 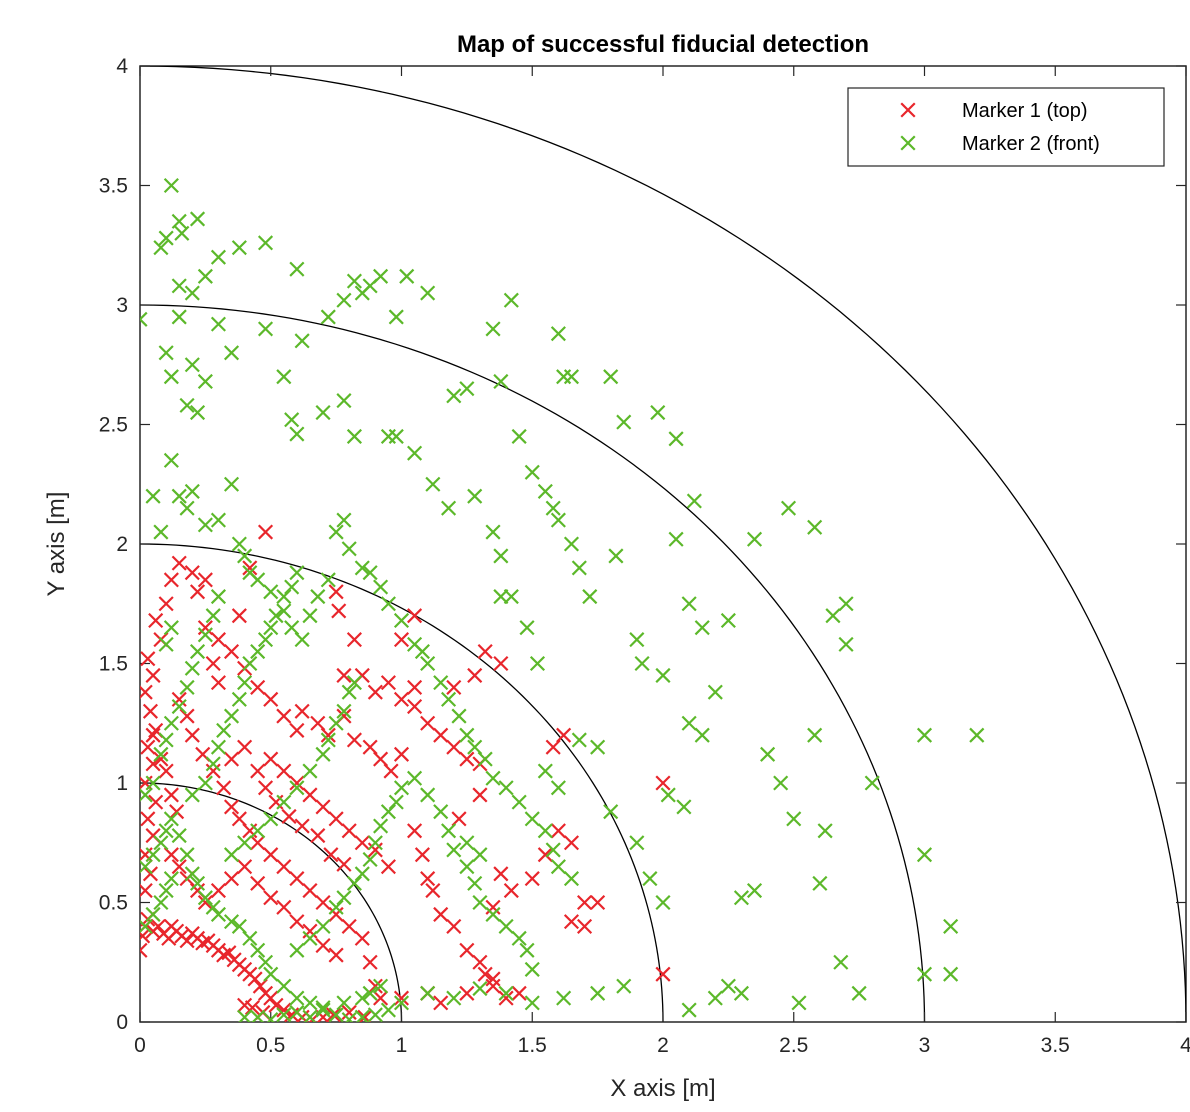 What do you see at coordinates (271, 902) in the screenshot?
I see `reference-arc-r1` at bounding box center [271, 902].